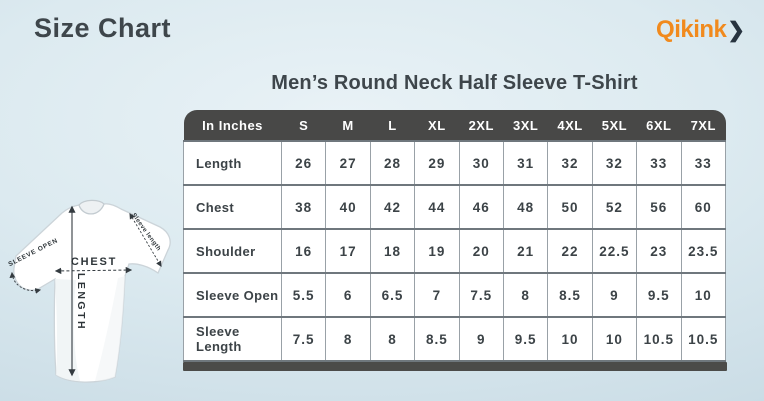  I want to click on table-cell: 40, so click(348, 207).